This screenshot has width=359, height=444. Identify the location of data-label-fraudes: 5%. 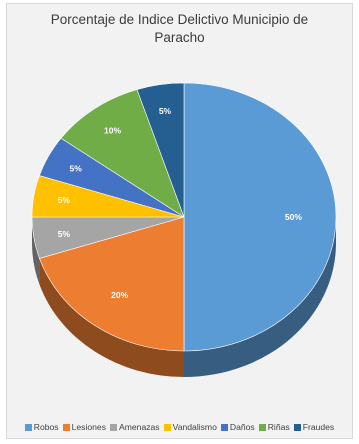
(165, 111).